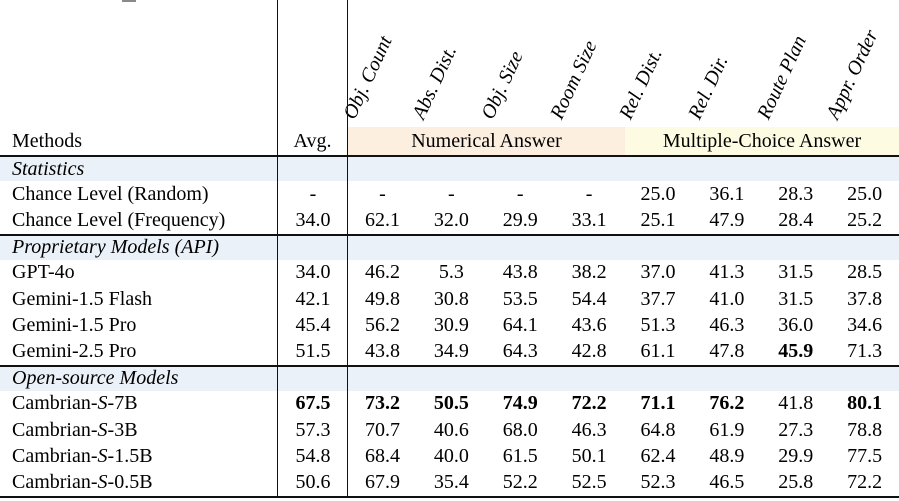 Image resolution: width=899 pixels, height=501 pixels. What do you see at coordinates (130, 456) in the screenshot?
I see `method-name-segment: -1.5B` at bounding box center [130, 456].